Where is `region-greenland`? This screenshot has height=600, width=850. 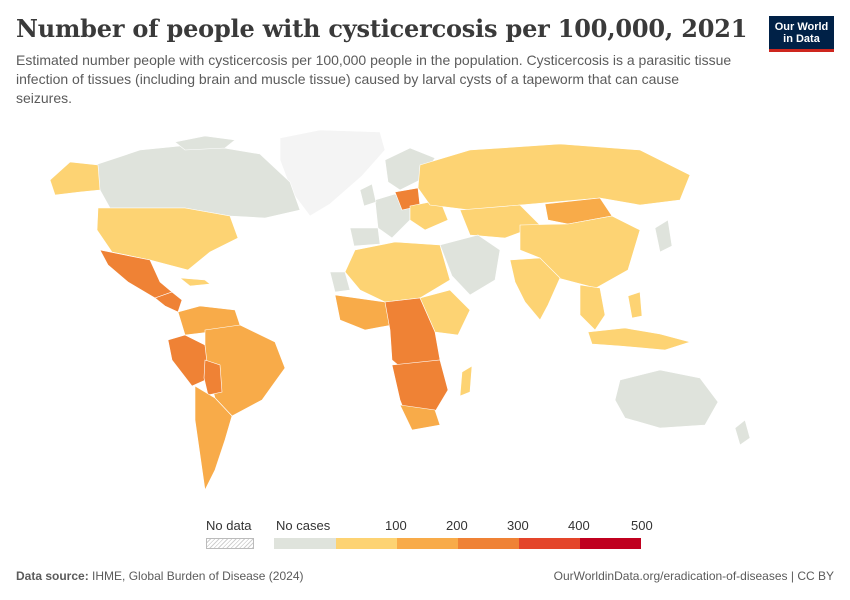
region-greenland is located at coordinates (332, 173).